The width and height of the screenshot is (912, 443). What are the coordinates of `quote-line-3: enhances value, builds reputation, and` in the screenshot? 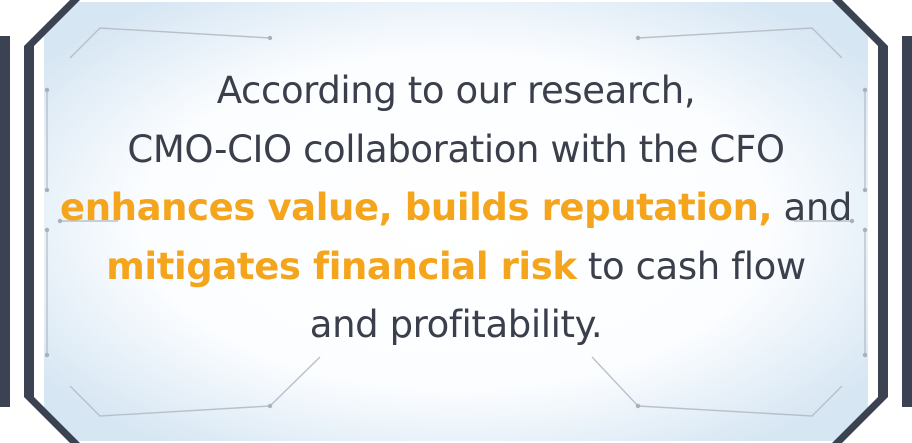 It's located at (456, 207).